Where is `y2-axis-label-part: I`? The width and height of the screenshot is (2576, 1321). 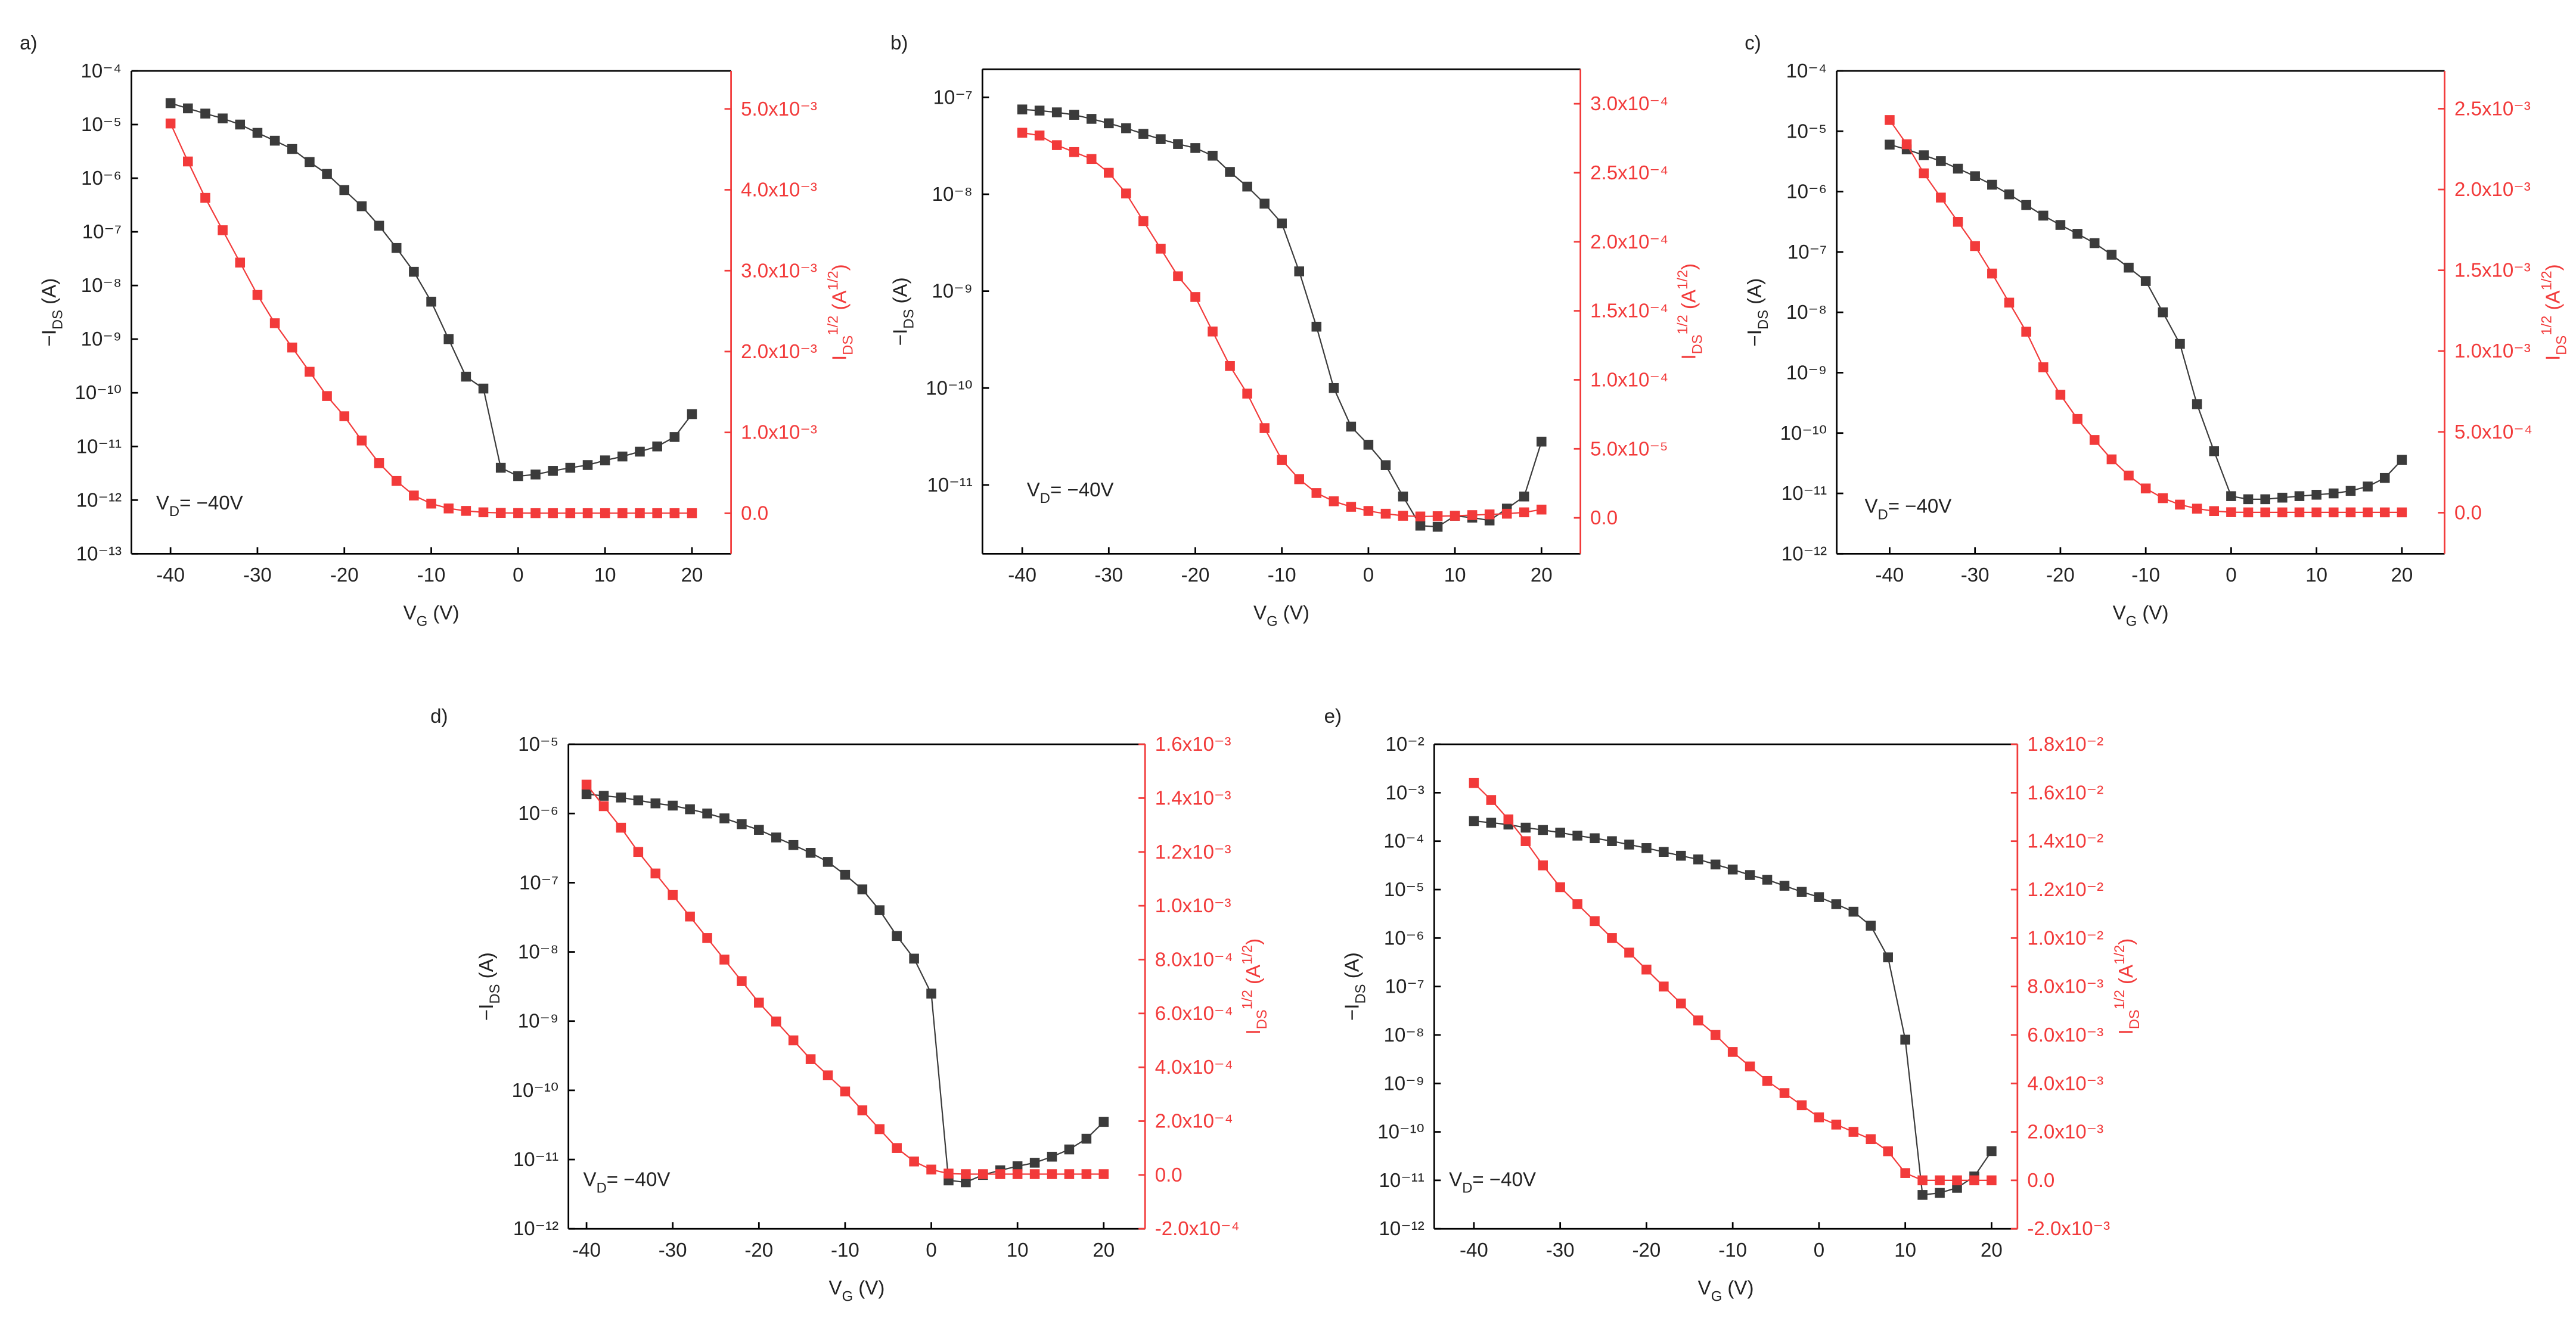
y2-axis-label-part: I is located at coordinates (2553, 357).